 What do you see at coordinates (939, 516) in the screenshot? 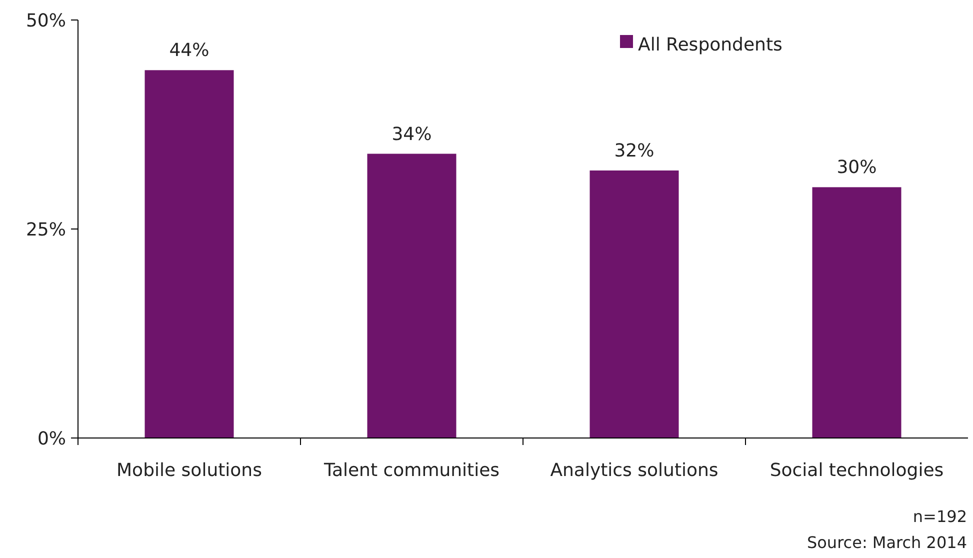
I see `text: n=192` at bounding box center [939, 516].